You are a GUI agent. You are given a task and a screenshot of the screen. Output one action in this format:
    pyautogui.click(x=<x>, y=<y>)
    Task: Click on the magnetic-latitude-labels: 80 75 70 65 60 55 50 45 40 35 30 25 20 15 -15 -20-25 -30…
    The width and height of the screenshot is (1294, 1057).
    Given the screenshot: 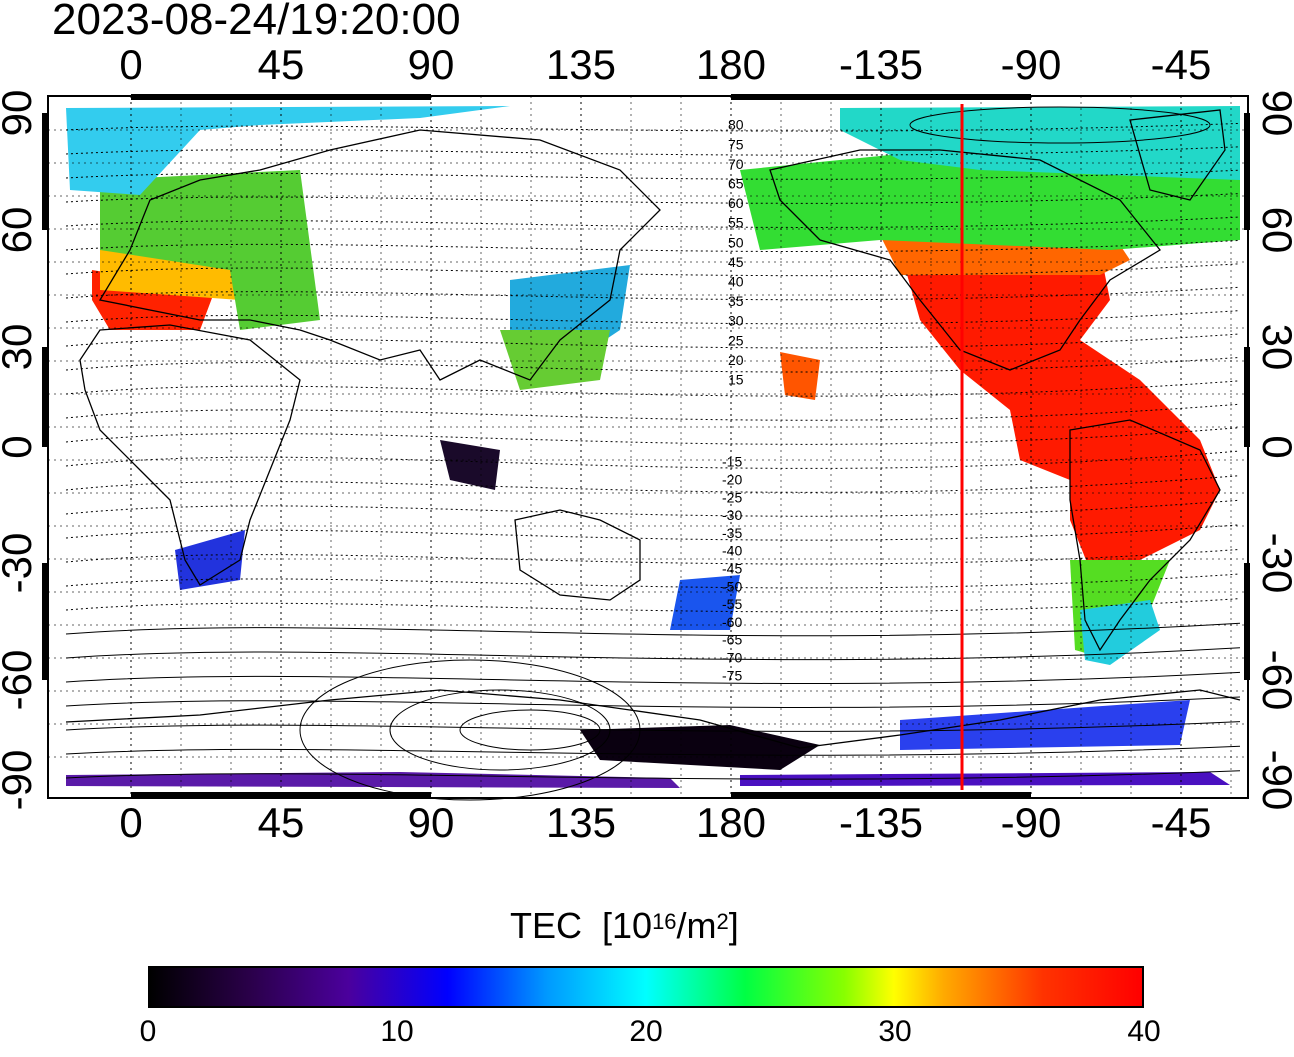 What is the action you would take?
    pyautogui.click(x=733, y=400)
    